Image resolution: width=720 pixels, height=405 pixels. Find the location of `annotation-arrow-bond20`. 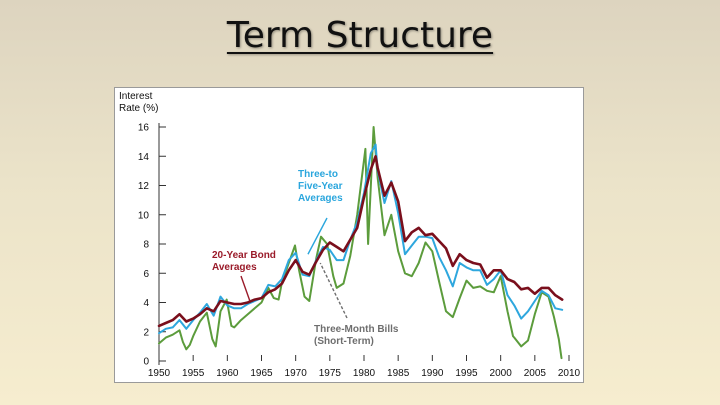

annotation-arrow-bond20 is located at coordinates (245, 288).